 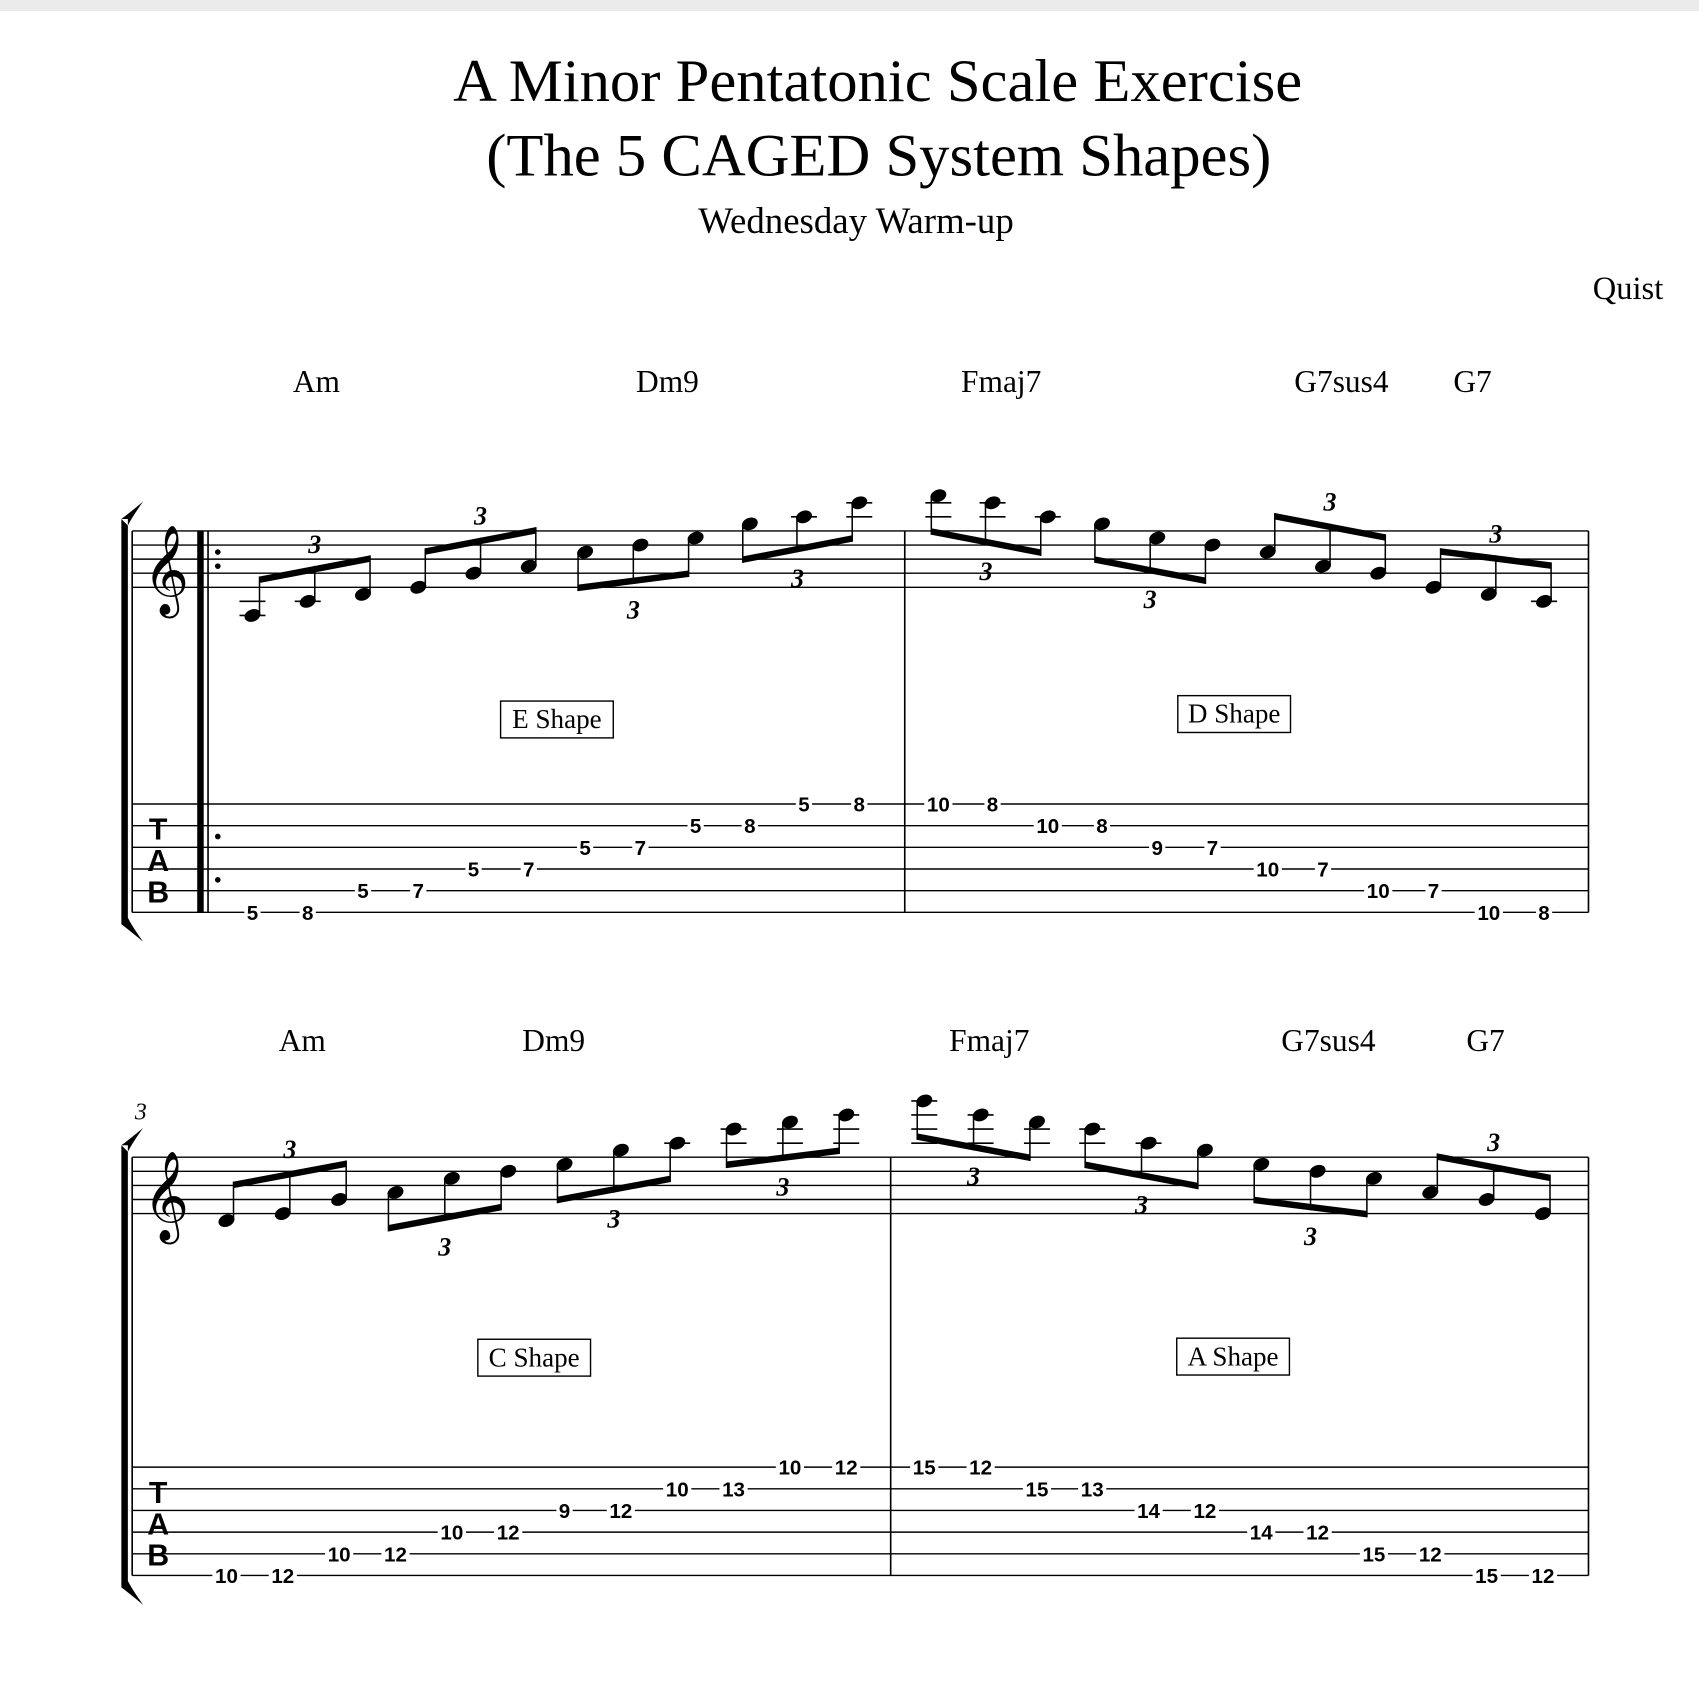 I want to click on shape-label: D Shape, so click(x=1234, y=714).